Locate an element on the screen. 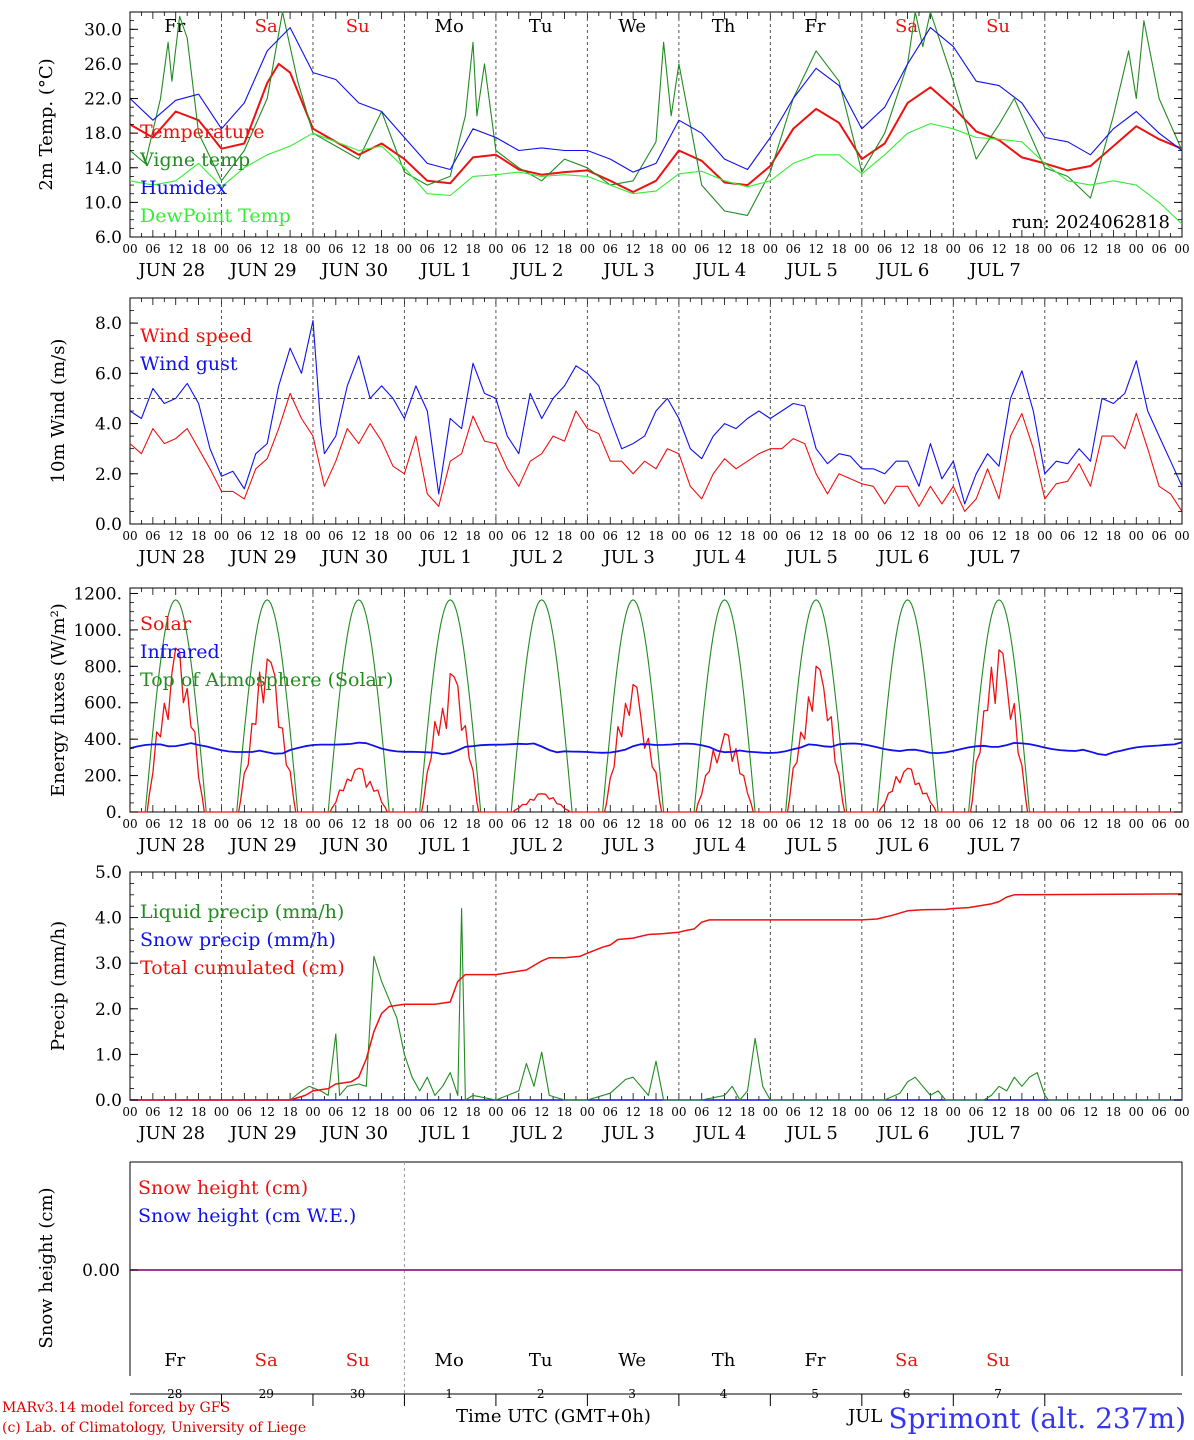 Image resolution: width=1194 pixels, height=1440 pixels. date-label: JUN 29 is located at coordinates (262, 845).